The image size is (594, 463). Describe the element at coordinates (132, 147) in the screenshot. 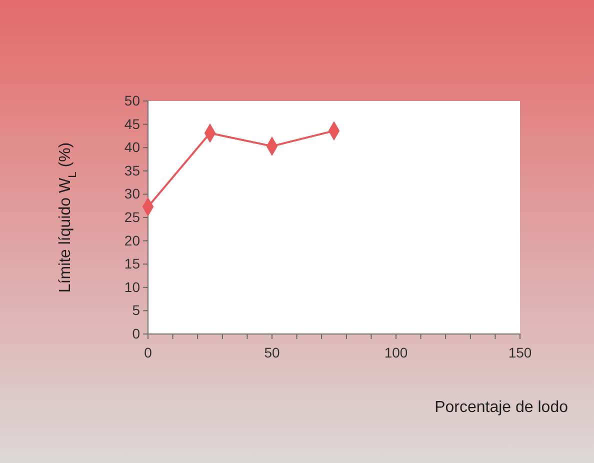

I see `y-tick-label: 40` at that location.